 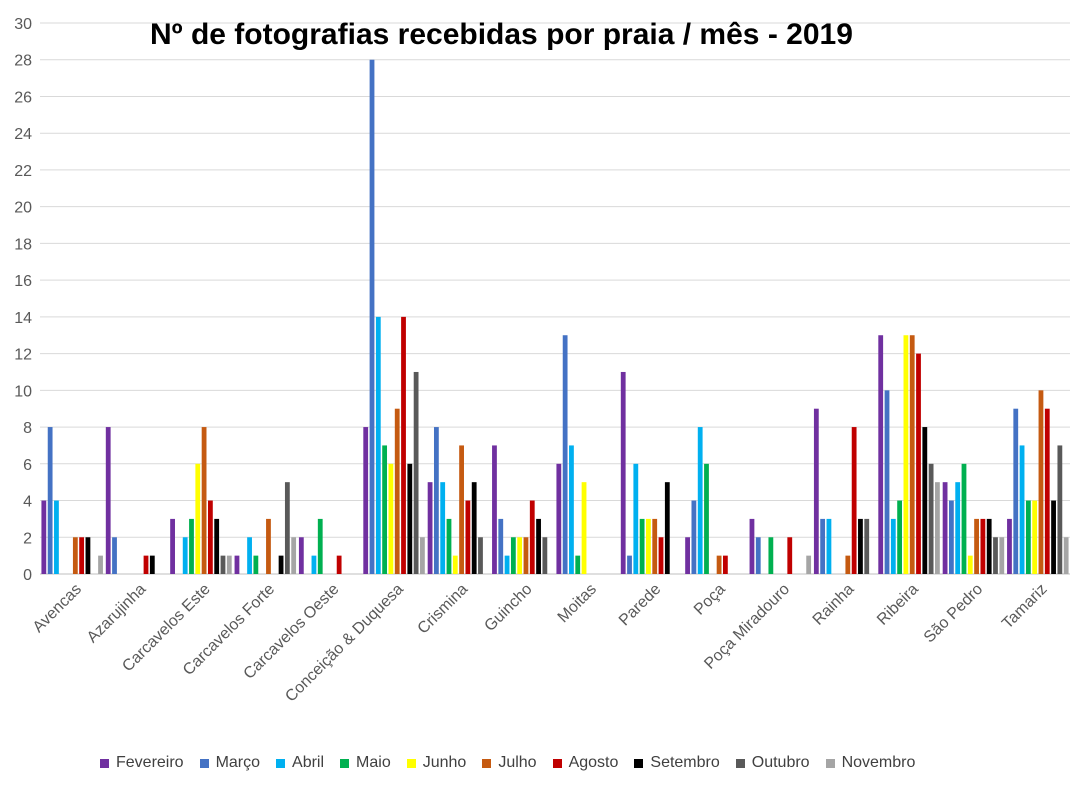 I want to click on y-tick-label: 10, so click(x=23, y=391).